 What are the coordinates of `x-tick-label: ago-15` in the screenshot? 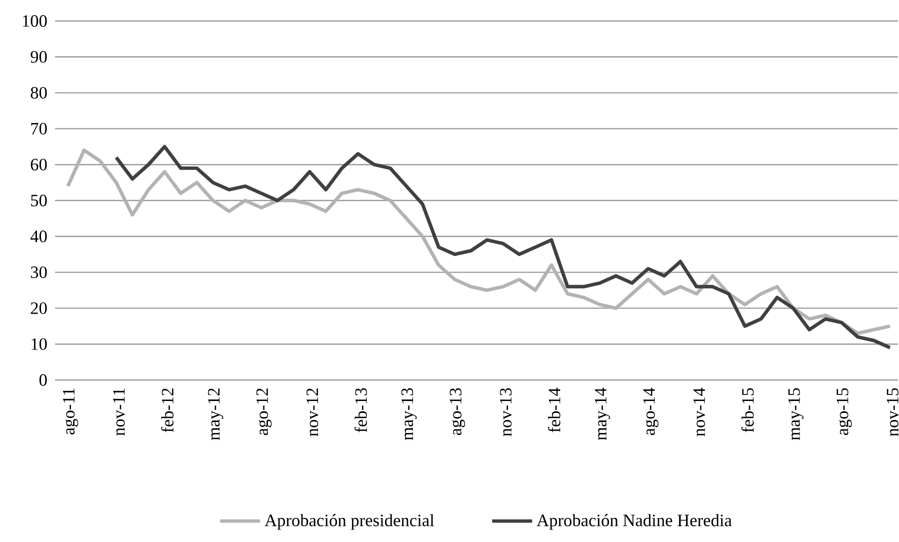 It's located at (844, 412).